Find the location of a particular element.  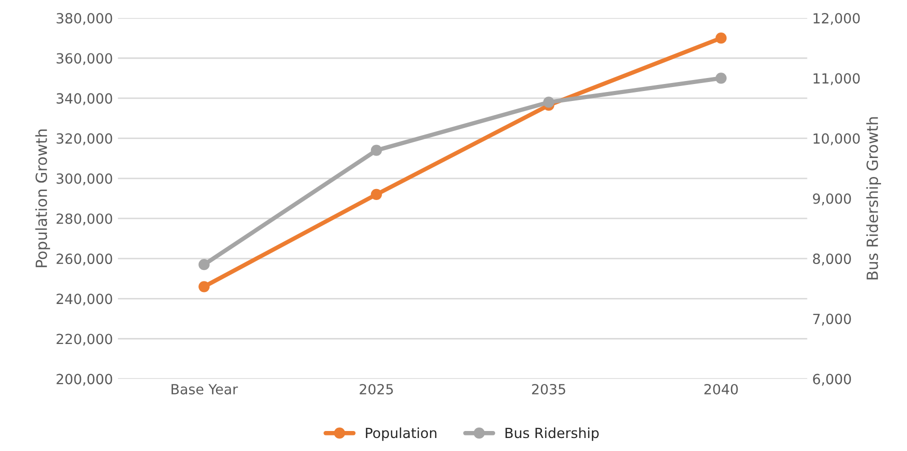

x-tick-label: 2035 is located at coordinates (549, 389).